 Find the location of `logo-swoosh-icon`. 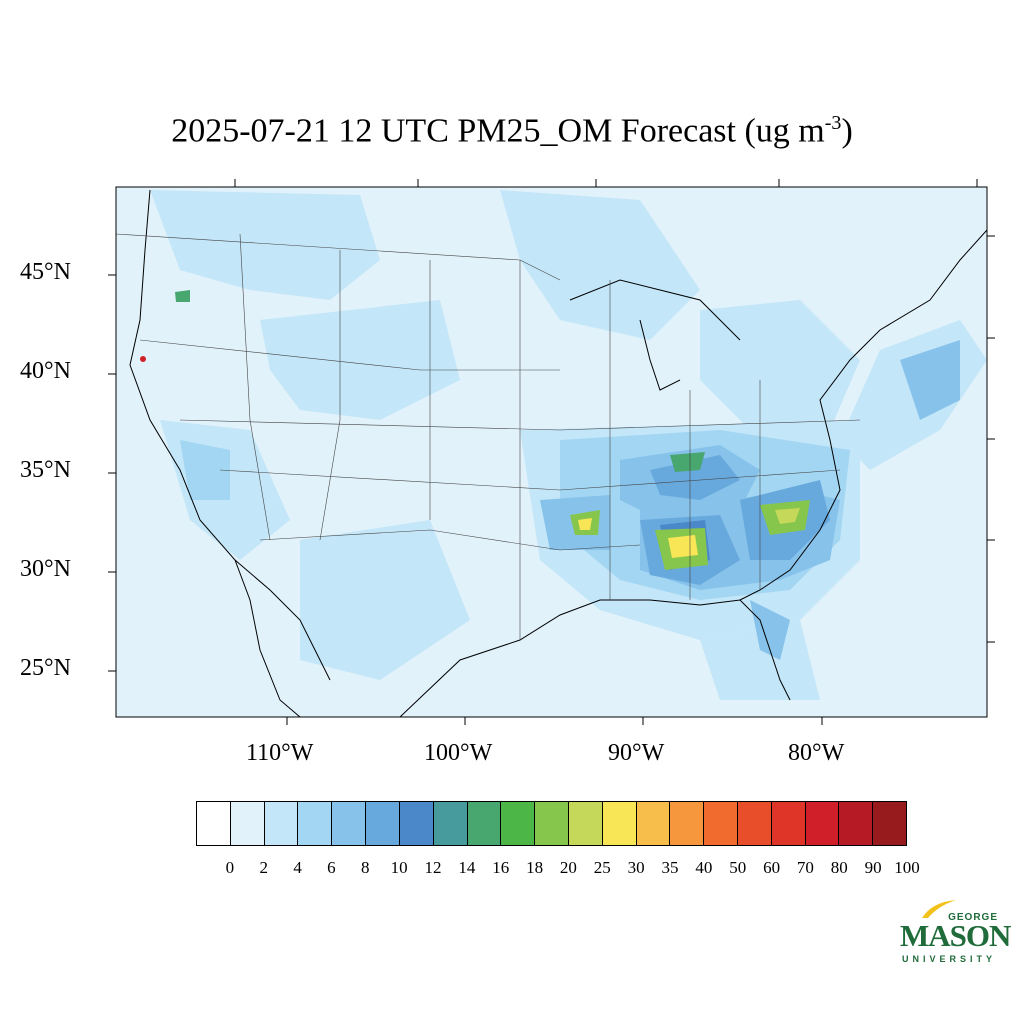

logo-swoosh-icon is located at coordinates (939, 909).